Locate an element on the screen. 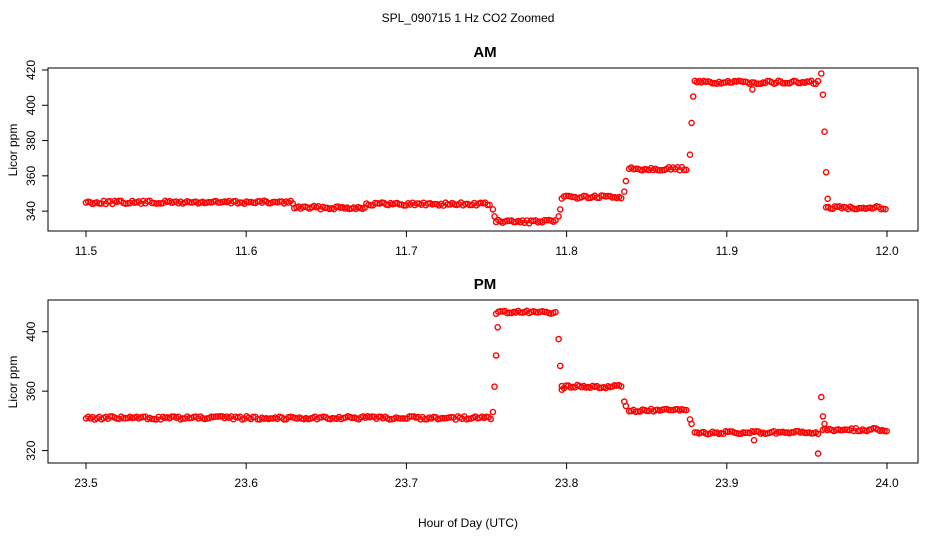  x-tick-label-am: 11.8 is located at coordinates (566, 251).